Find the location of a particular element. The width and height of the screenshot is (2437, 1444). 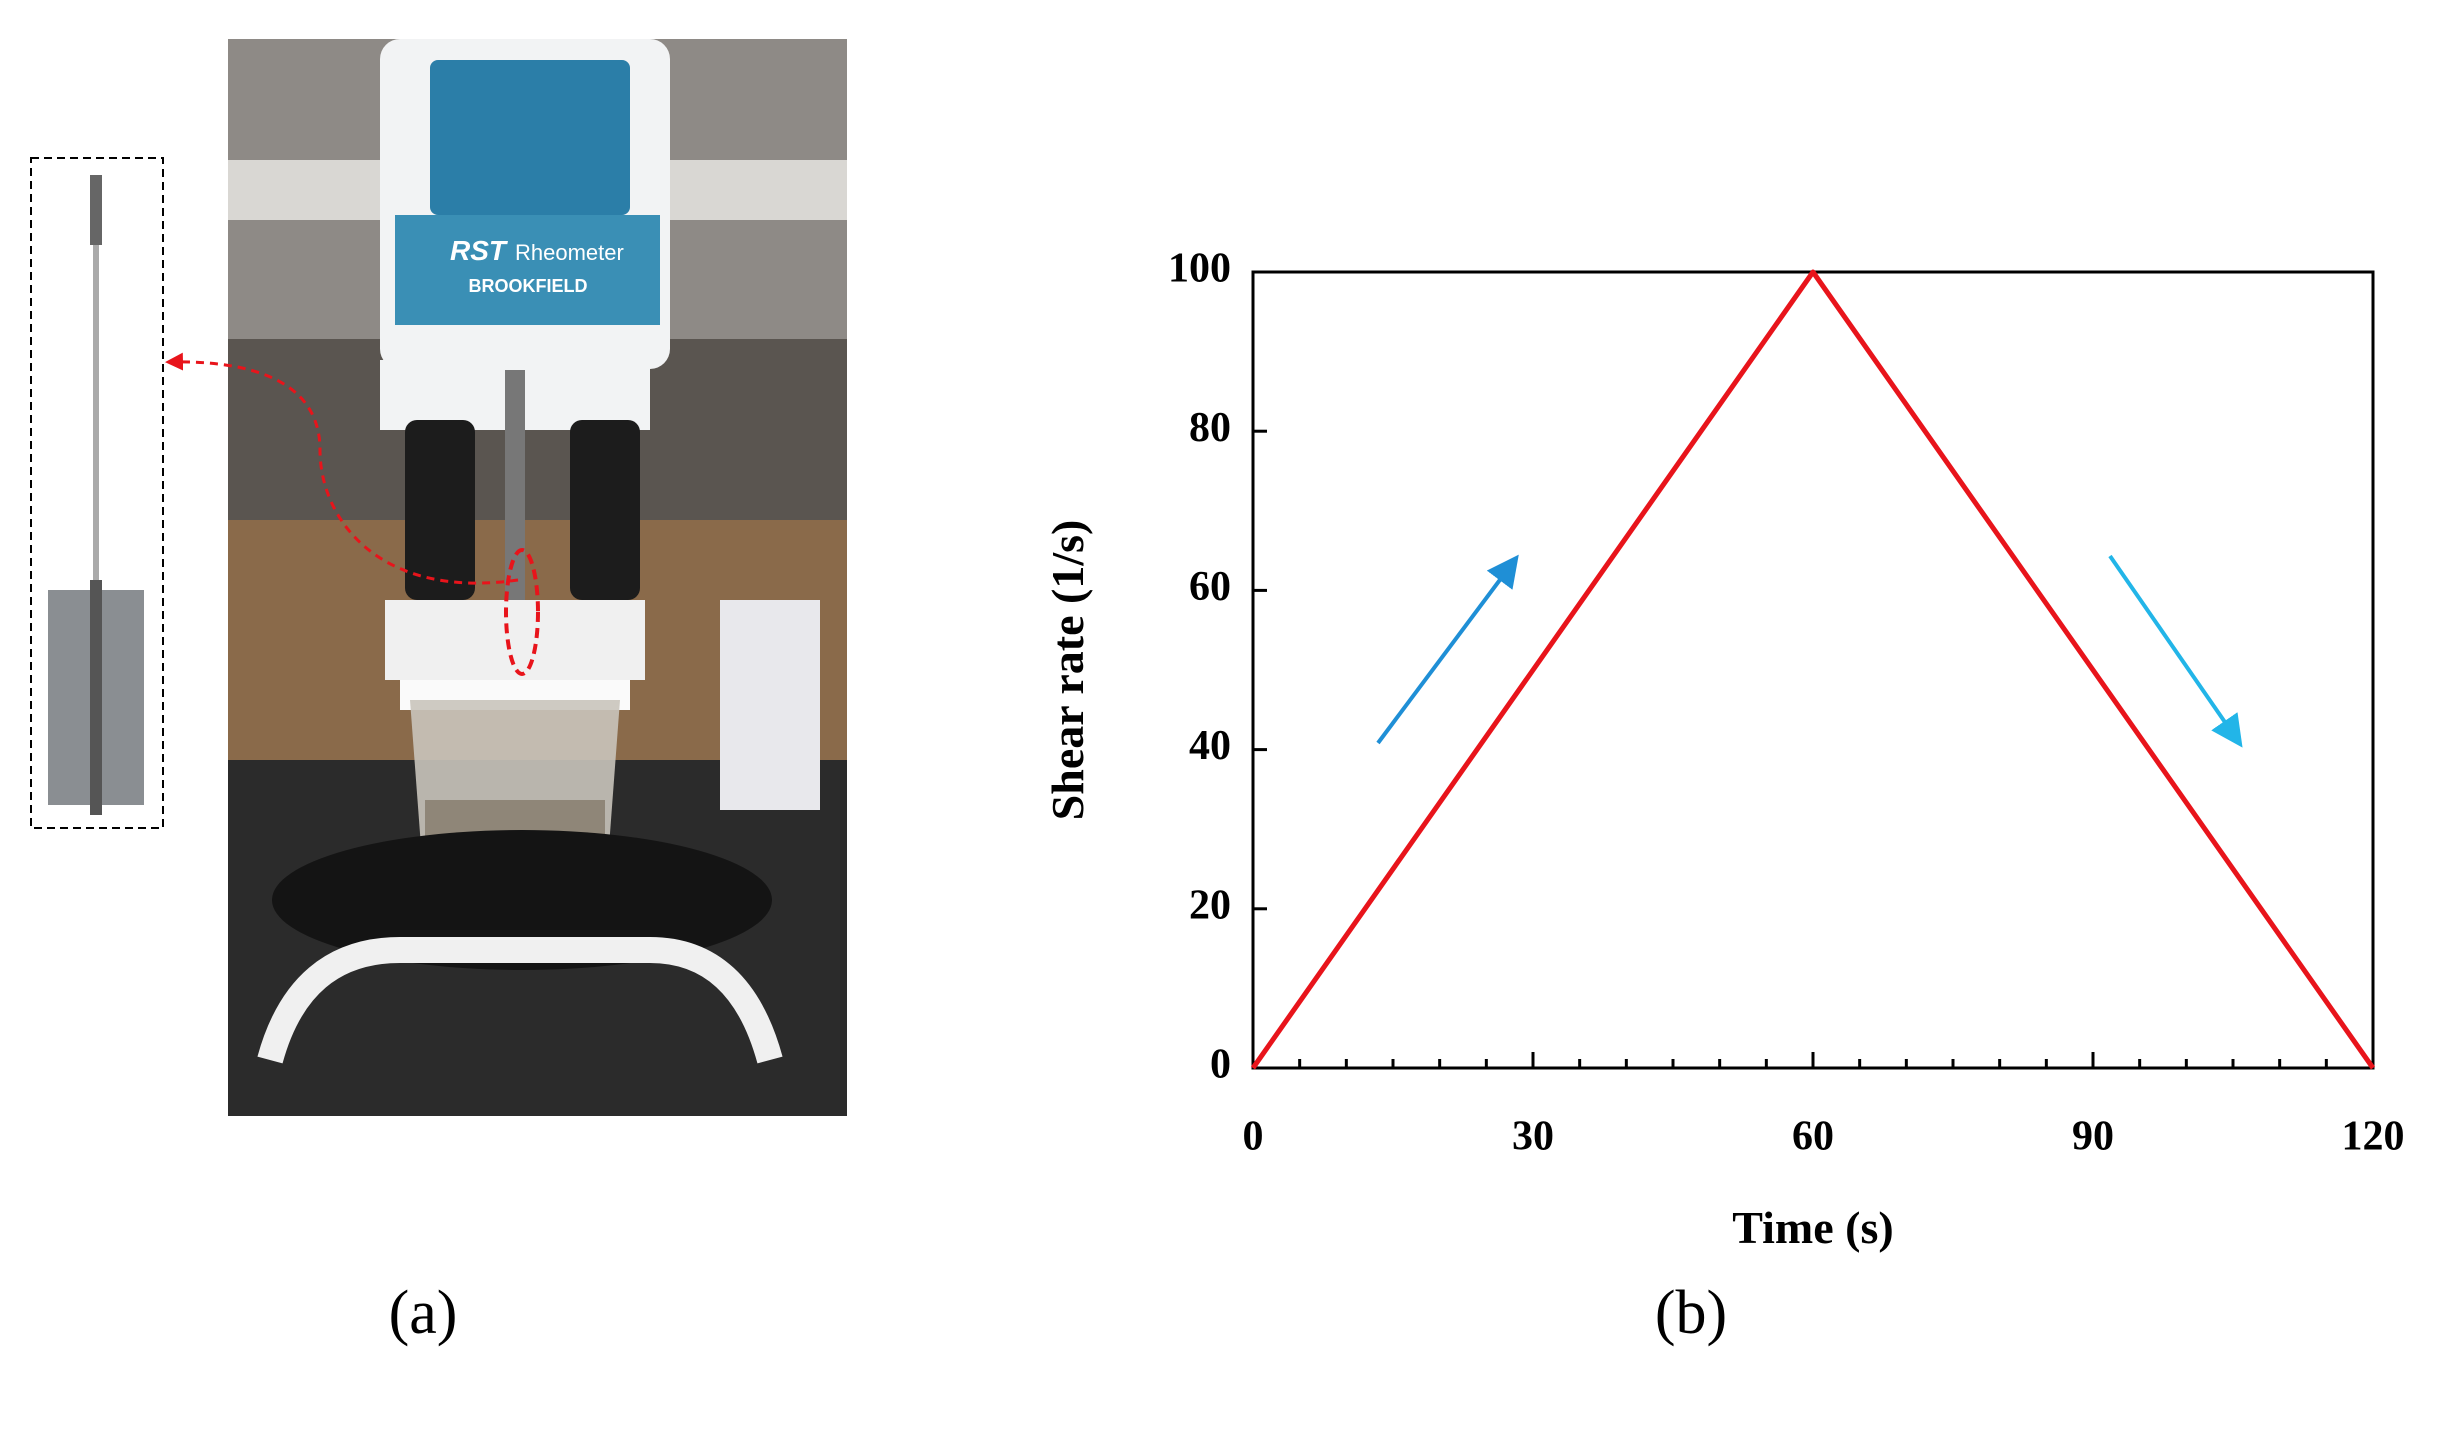

photo-brand: BROOKFIELD is located at coordinates (528, 286).